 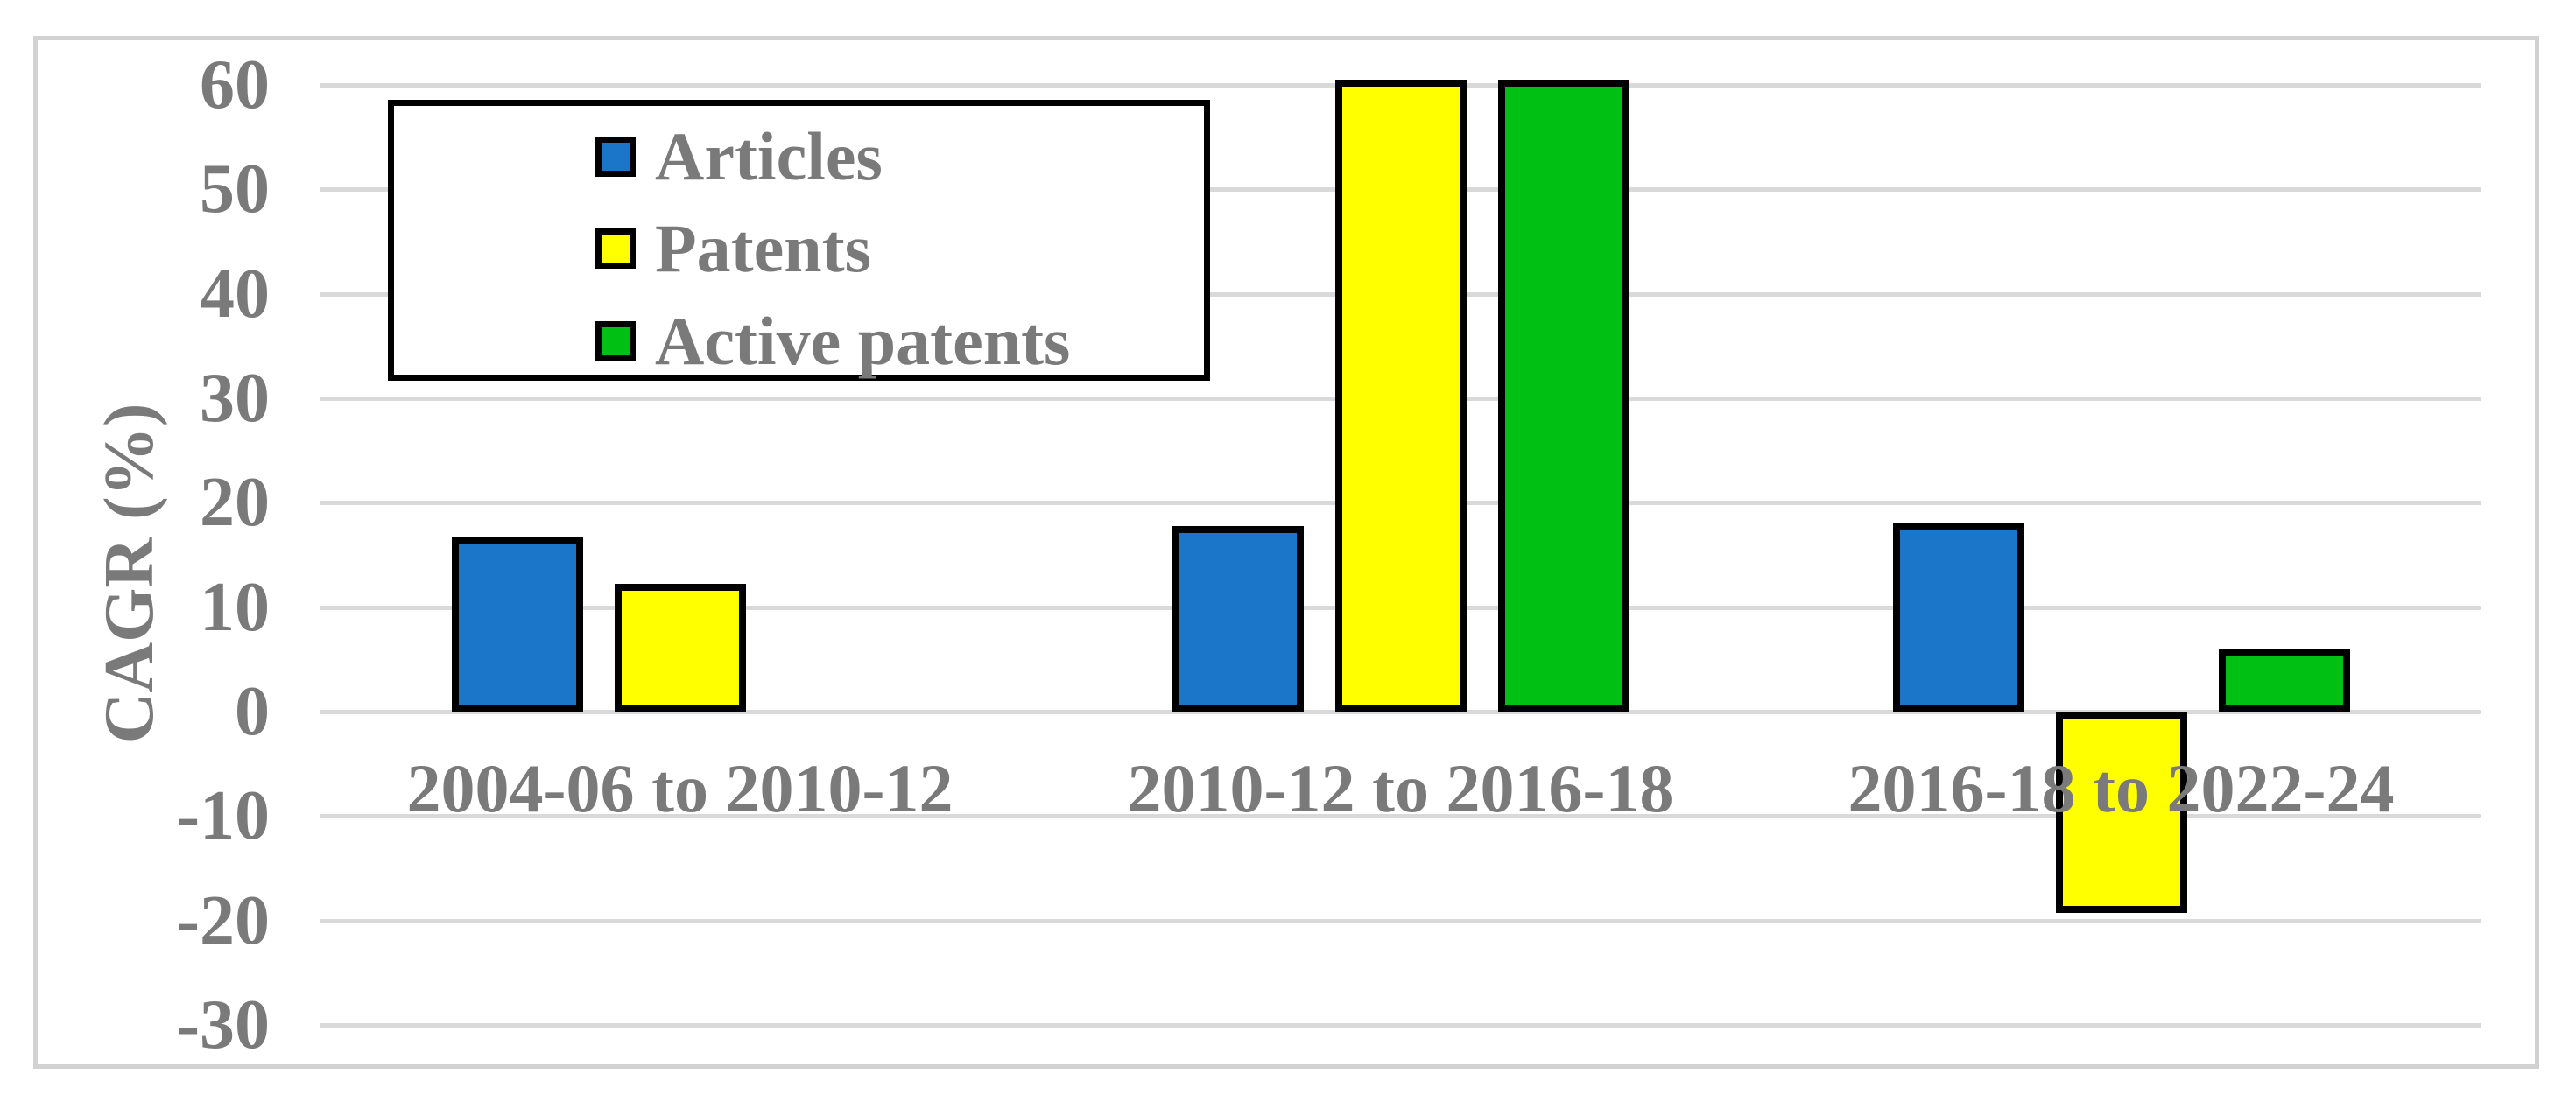 What do you see at coordinates (1400, 396) in the screenshot?
I see `bar-patents-cat2` at bounding box center [1400, 396].